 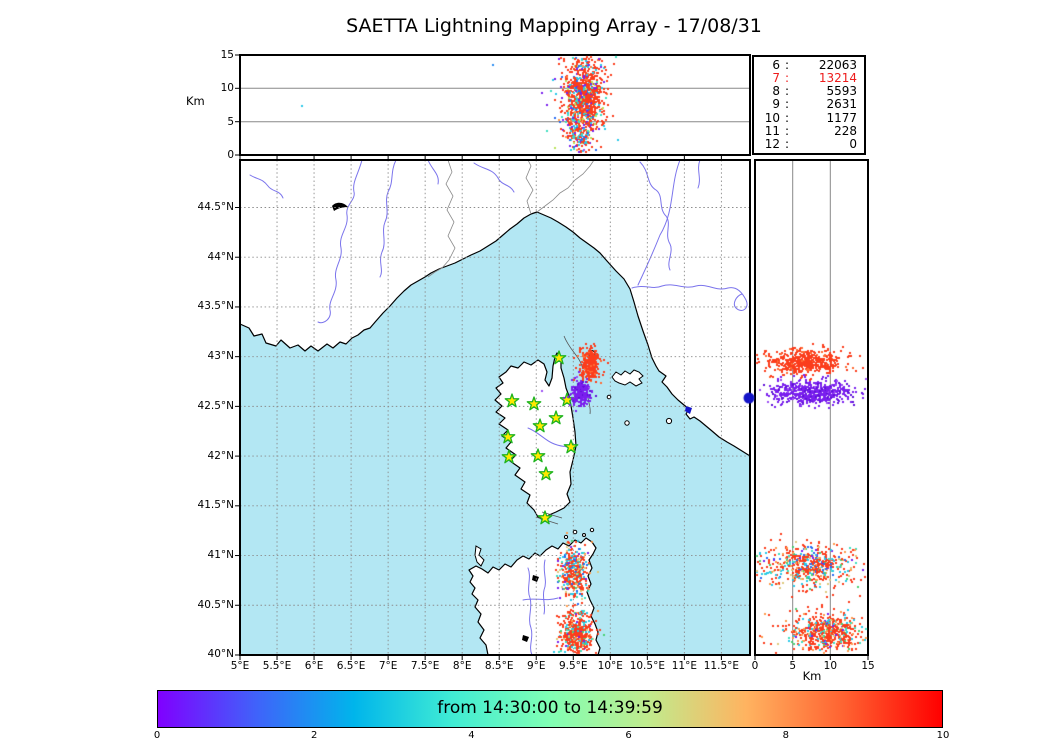 I want to click on station-count-row: 10:1177, so click(x=810, y=117).